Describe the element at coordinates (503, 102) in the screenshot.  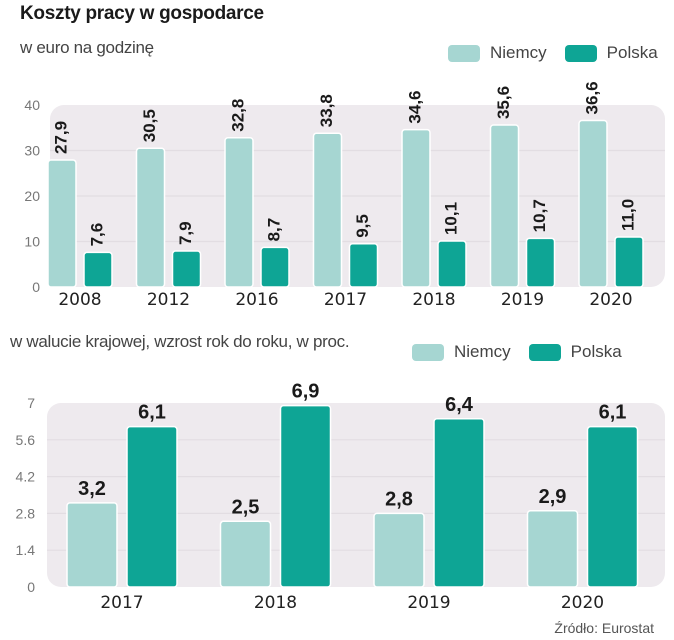
I see `data-label: 35,6` at that location.